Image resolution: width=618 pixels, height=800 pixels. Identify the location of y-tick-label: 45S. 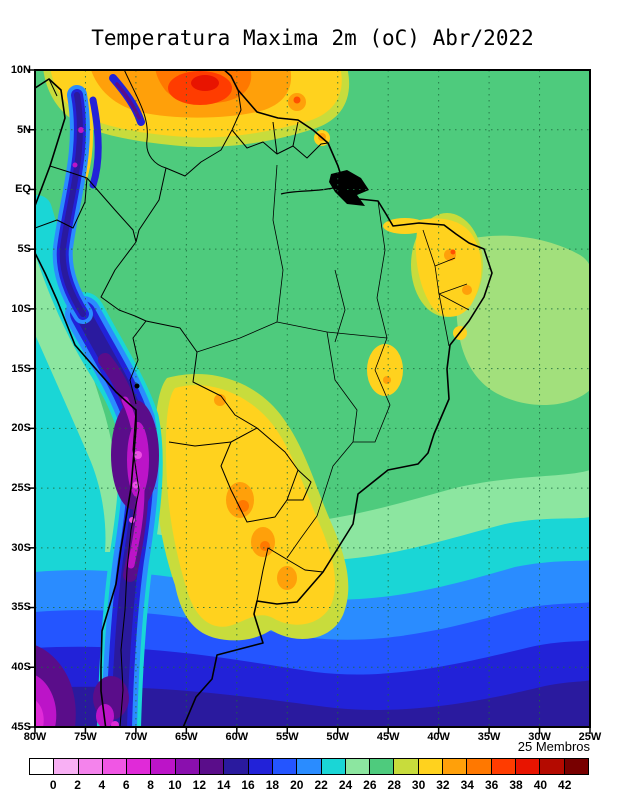
(21, 726).